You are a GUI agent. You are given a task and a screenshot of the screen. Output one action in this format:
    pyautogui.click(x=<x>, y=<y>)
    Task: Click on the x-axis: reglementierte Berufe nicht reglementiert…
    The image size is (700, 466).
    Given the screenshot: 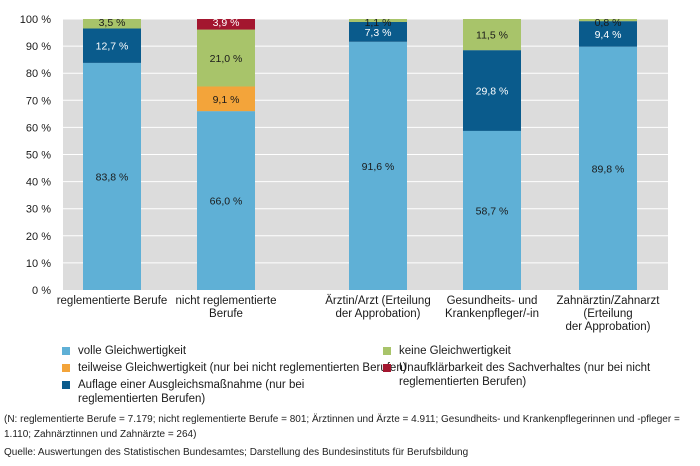 What is the action you would take?
    pyautogui.click(x=359, y=314)
    